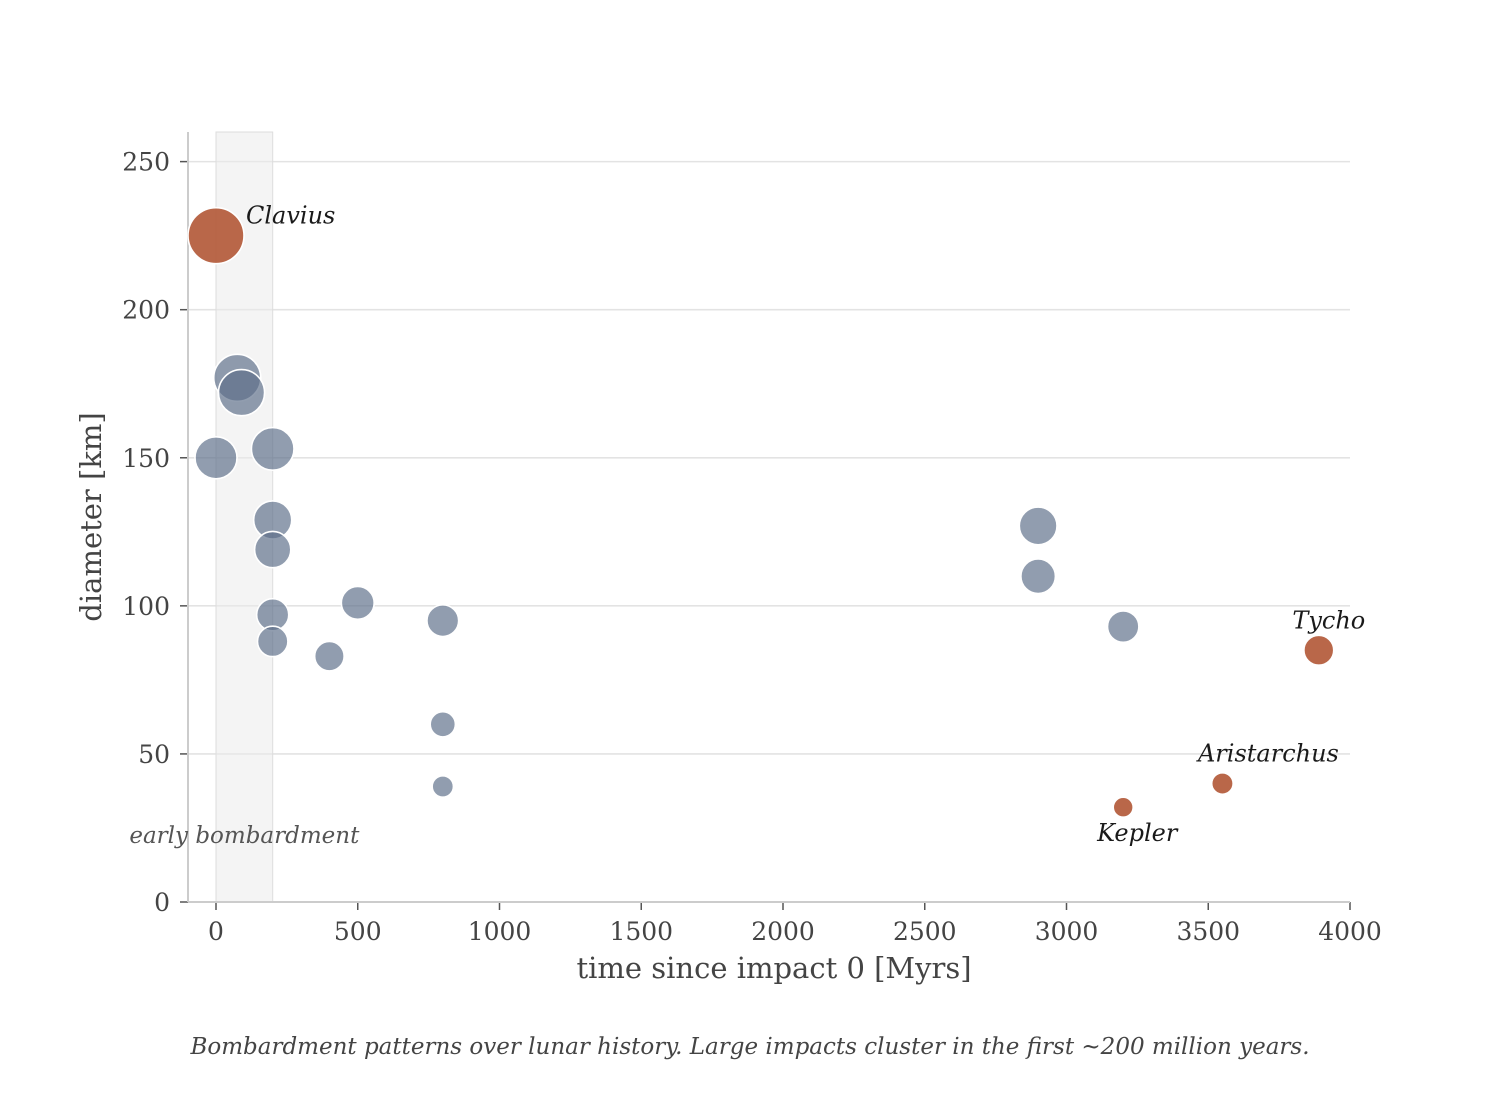 The width and height of the screenshot is (1500, 1100). What do you see at coordinates (1267, 754) in the screenshot?
I see `crater-label: Aristarchus` at bounding box center [1267, 754].